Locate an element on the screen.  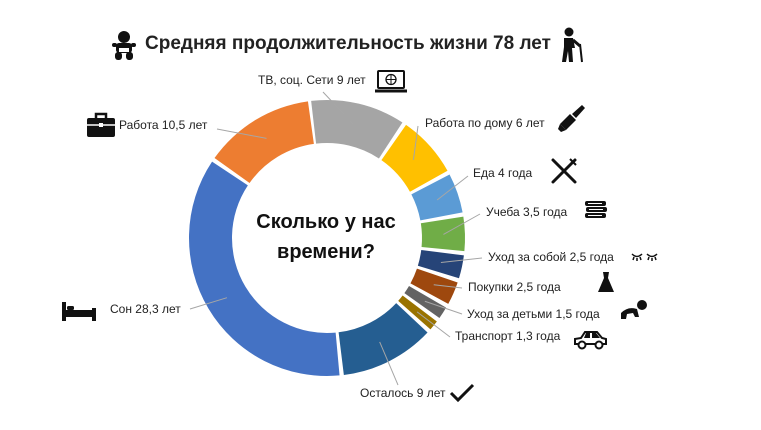
slice-label-1: ТВ, соц. Сети 9 лет is located at coordinates (312, 80).